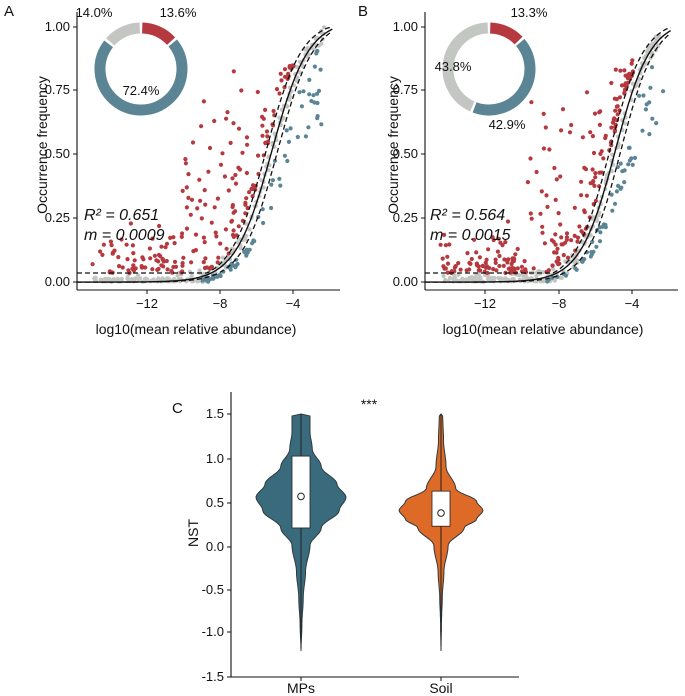 The image size is (685, 696). Describe the element at coordinates (213, 589) in the screenshot. I see `panel-c-y-tick-label: -0.5` at that location.